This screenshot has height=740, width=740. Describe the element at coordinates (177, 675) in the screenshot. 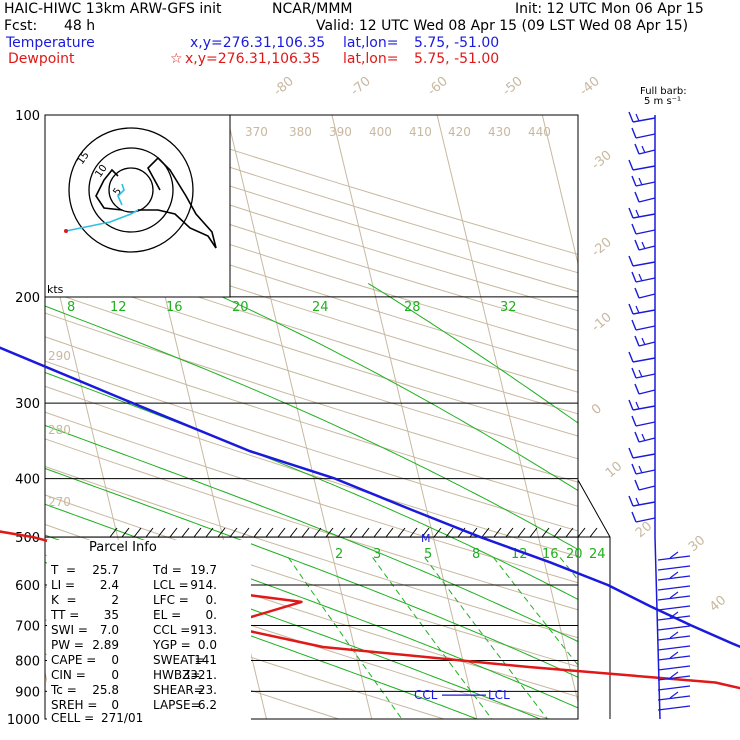

I see `parcel-param-label: HWBZ=` at that location.